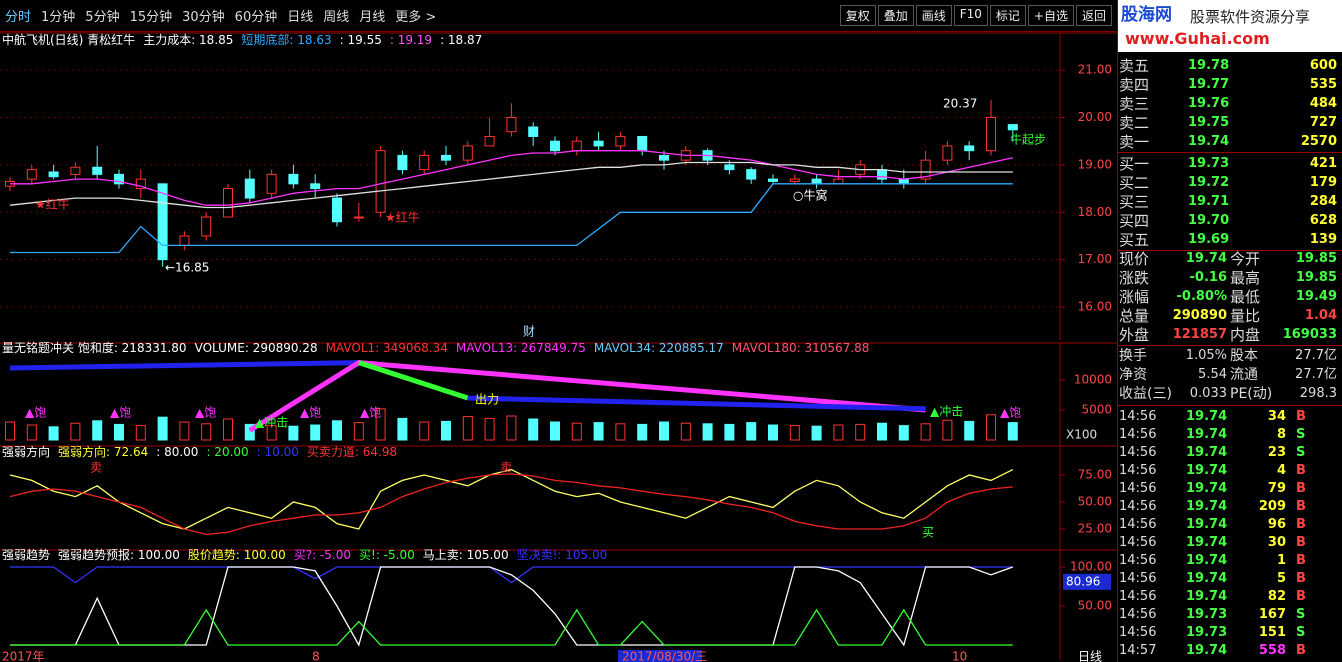  Describe the element at coordinates (1316, 355) in the screenshot. I see `stat-value: 27.7亿` at that location.